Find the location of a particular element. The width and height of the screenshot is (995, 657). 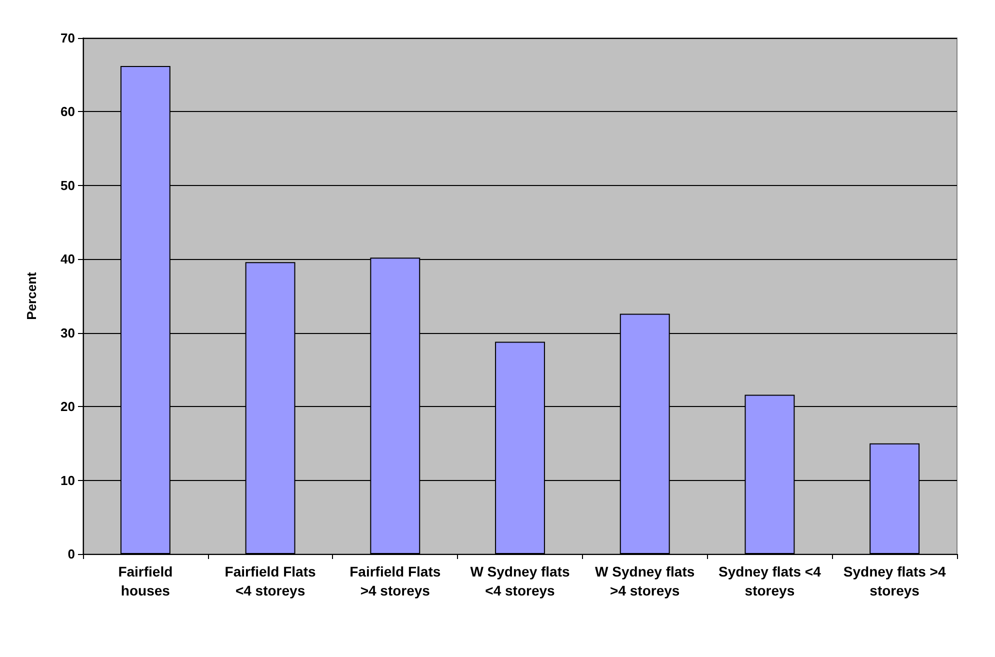

y-tick-label: 70 is located at coordinates (67, 38).